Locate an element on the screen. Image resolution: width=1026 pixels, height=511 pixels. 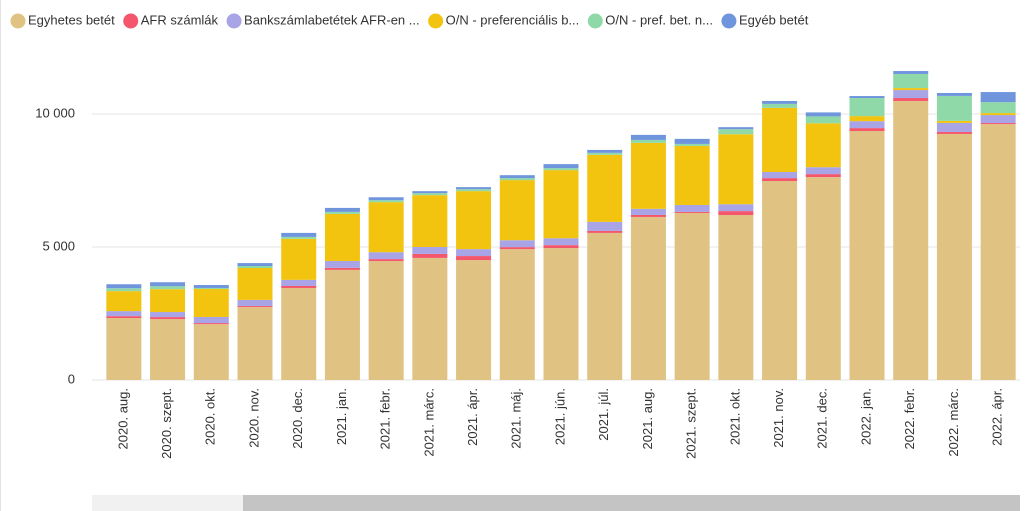
x-tick-label: 2020. okt. is located at coordinates (210, 416).